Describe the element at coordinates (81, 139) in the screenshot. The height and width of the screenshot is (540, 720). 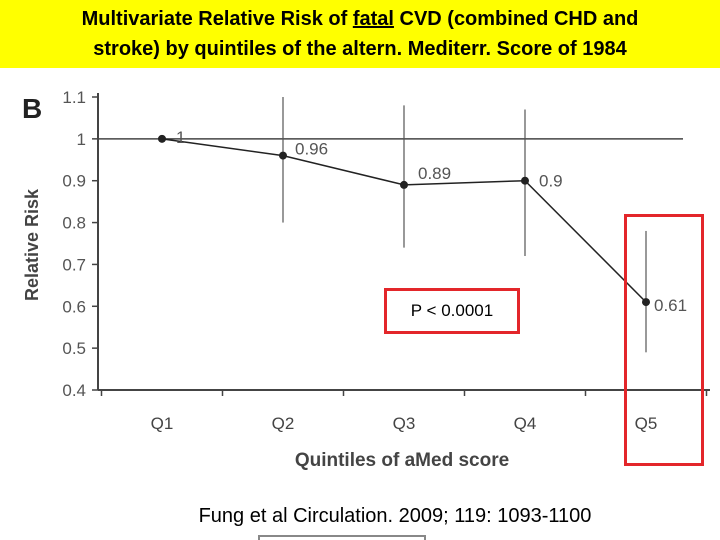
I see `y-tick-label: 1` at that location.